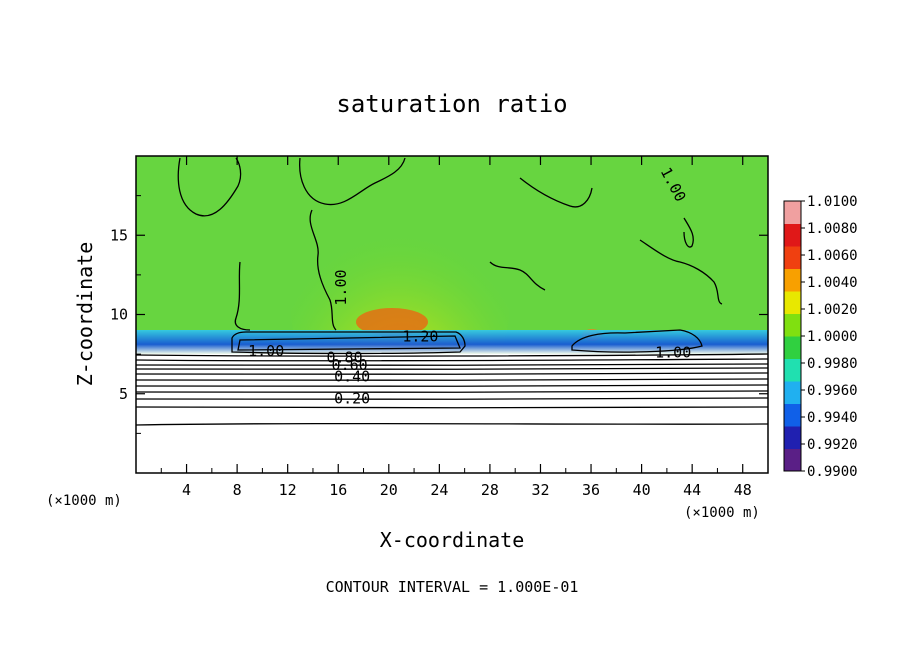  Describe the element at coordinates (832, 229) in the screenshot. I see `colorbar-tick-label: 1.0080` at that location.